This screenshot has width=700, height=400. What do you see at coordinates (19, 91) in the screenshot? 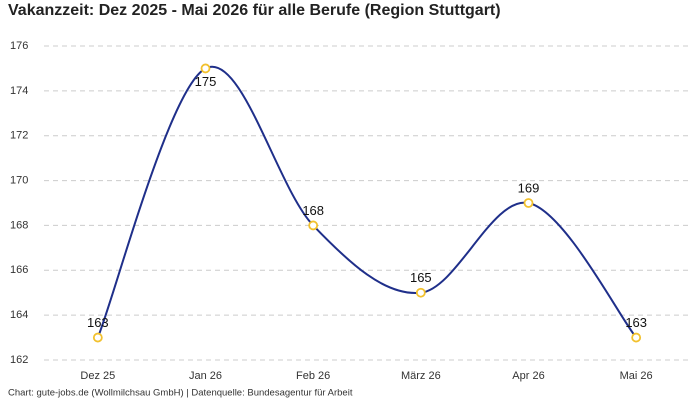
I see `y-tick-label: 174` at bounding box center [19, 91].